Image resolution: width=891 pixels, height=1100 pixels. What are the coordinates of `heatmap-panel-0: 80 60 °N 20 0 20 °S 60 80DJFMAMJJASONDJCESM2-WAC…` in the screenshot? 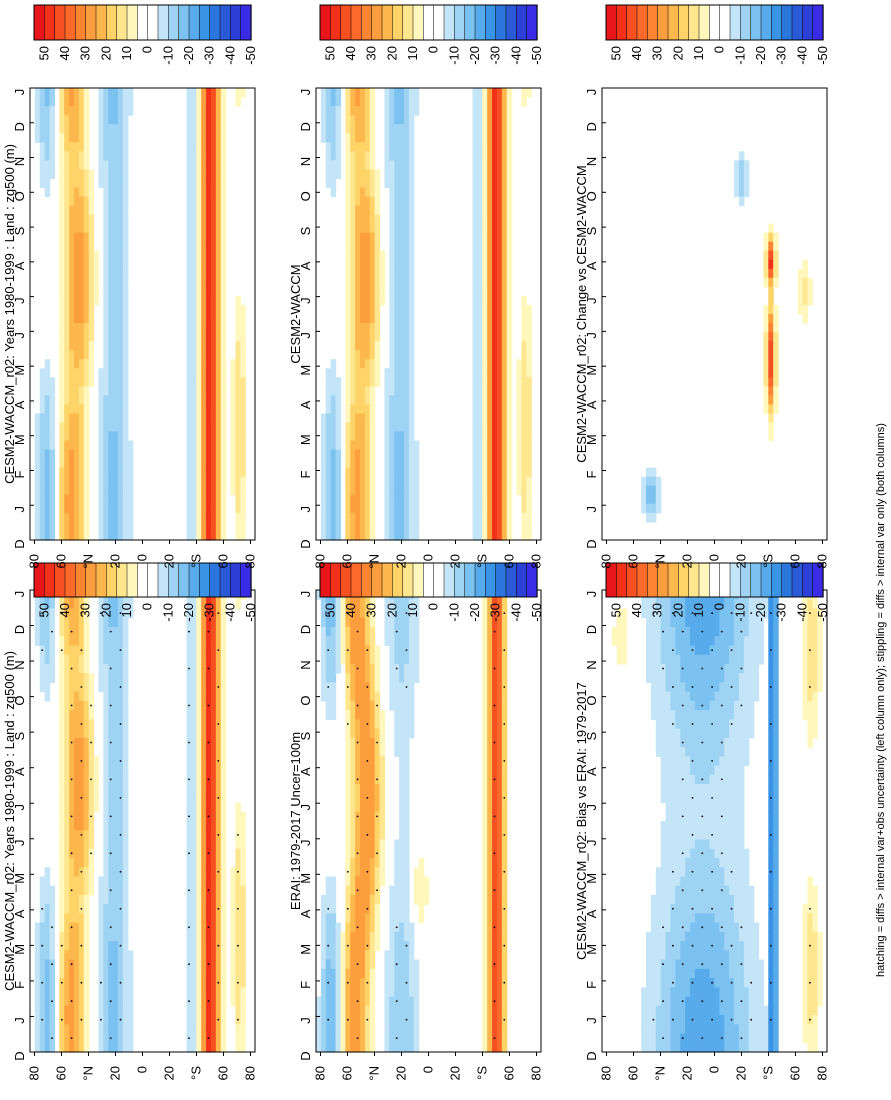 It's located at (130, 821).